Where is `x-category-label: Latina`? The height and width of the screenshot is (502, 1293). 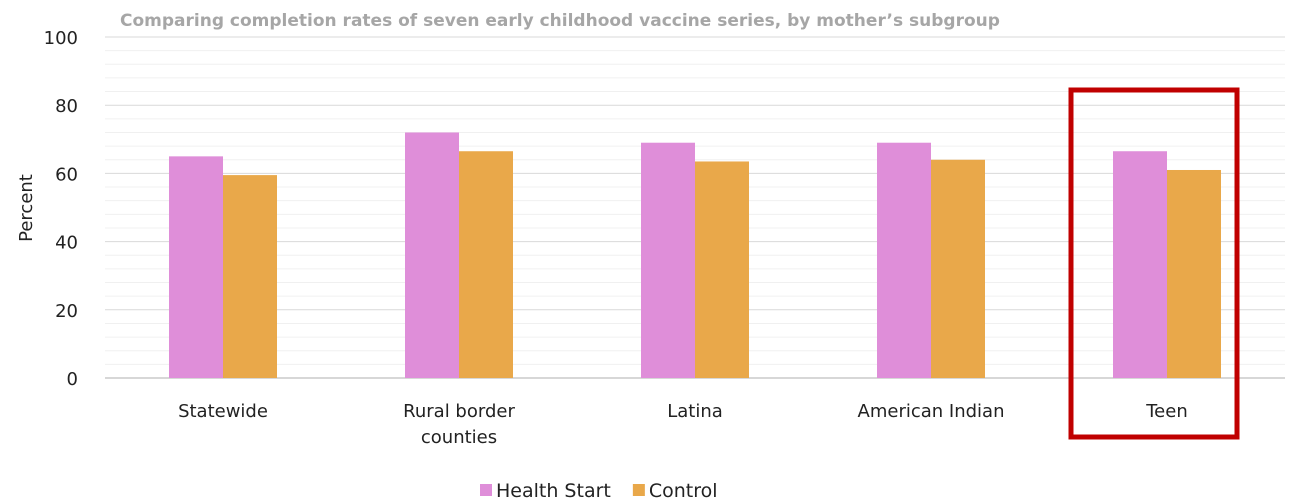
x-category-label: Latina is located at coordinates (695, 411).